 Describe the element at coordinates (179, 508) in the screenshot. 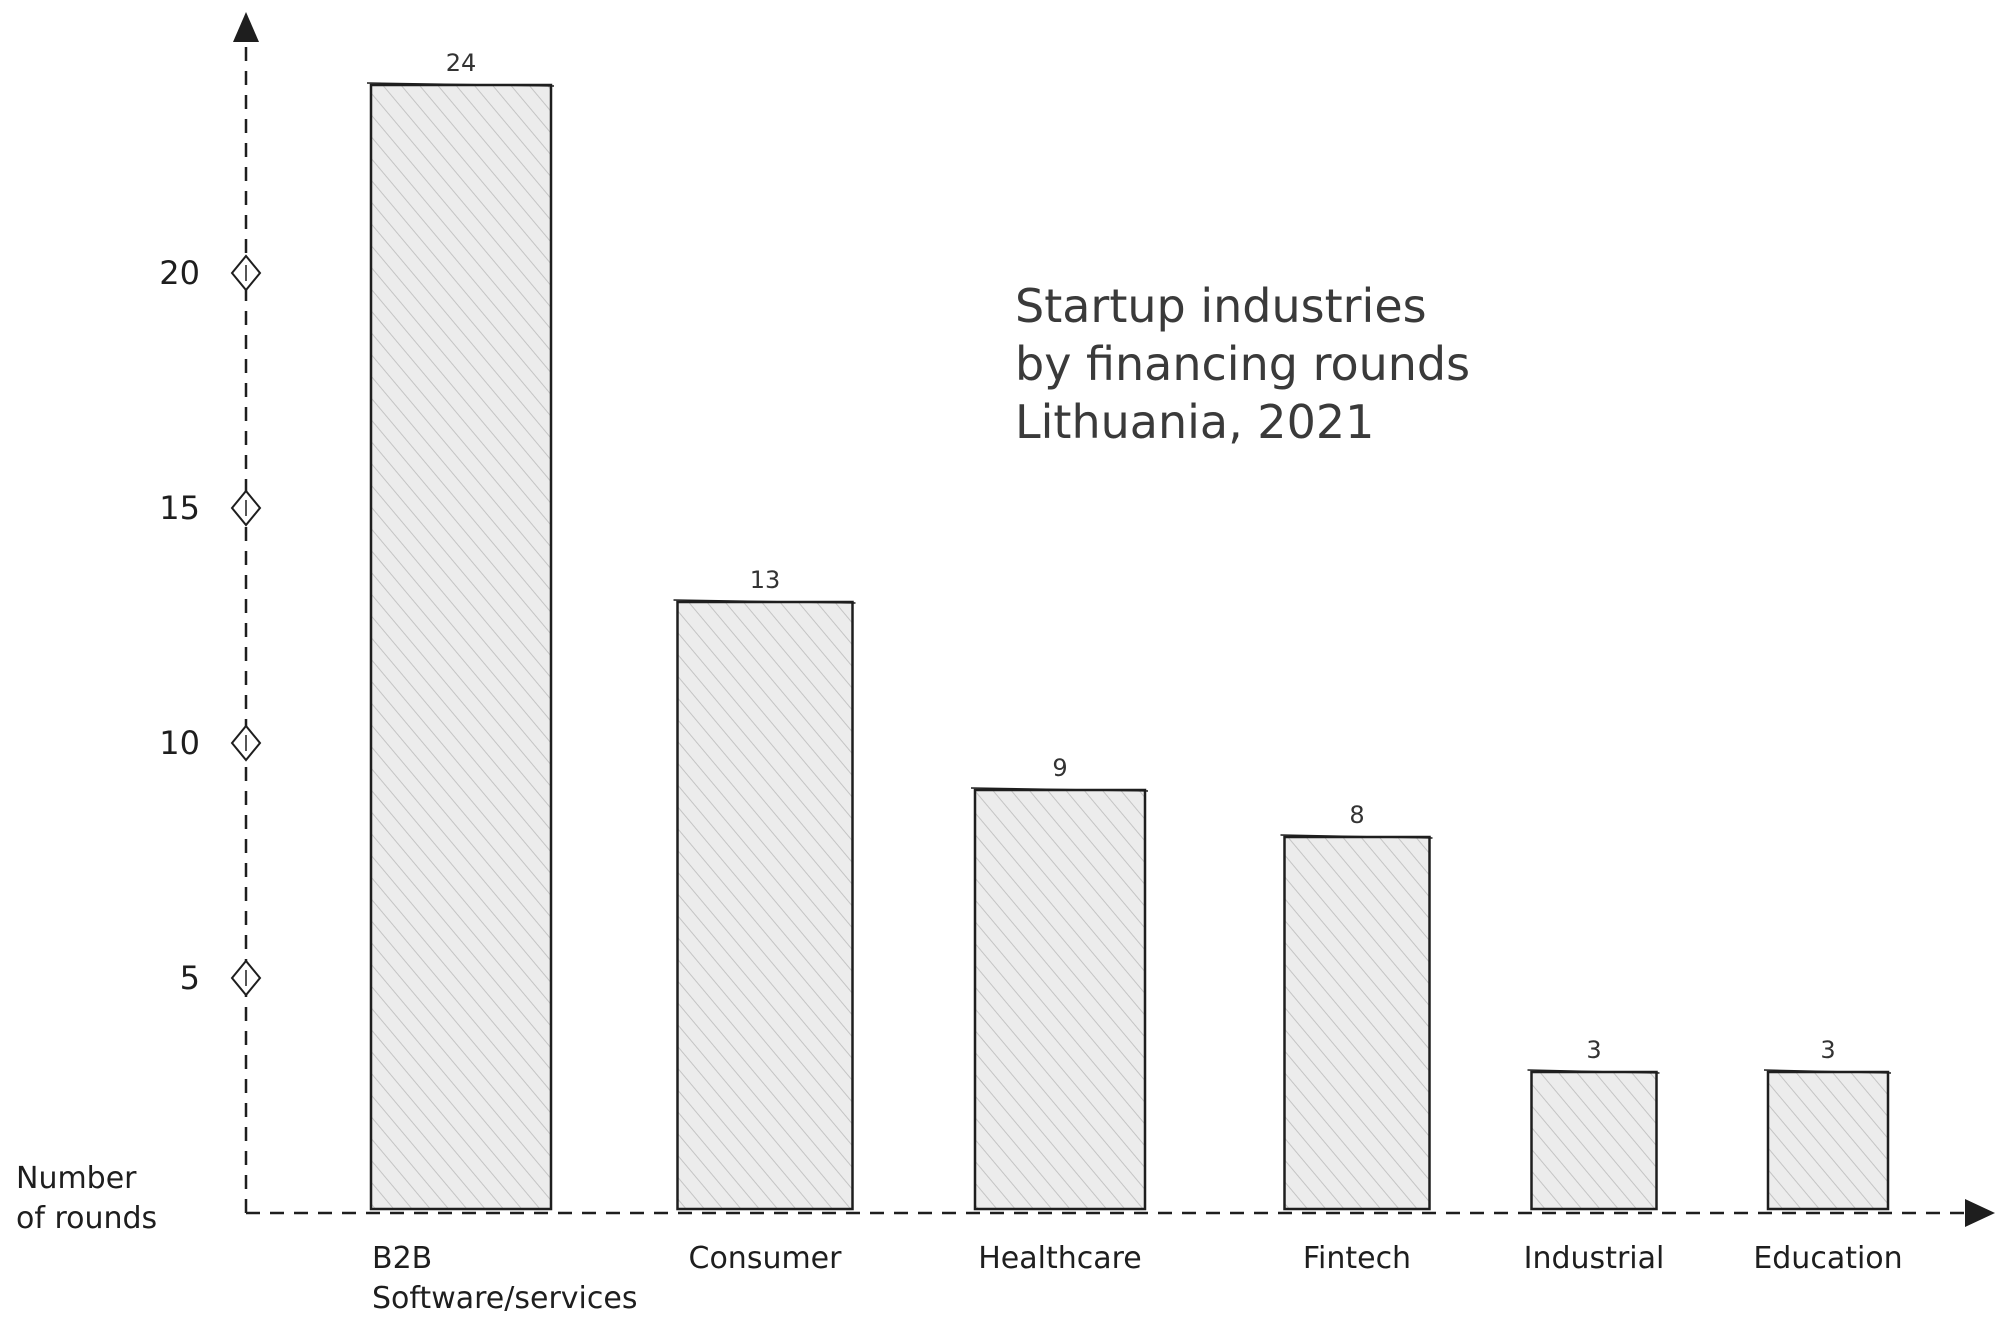

I see `y-tick-label: 15` at that location.